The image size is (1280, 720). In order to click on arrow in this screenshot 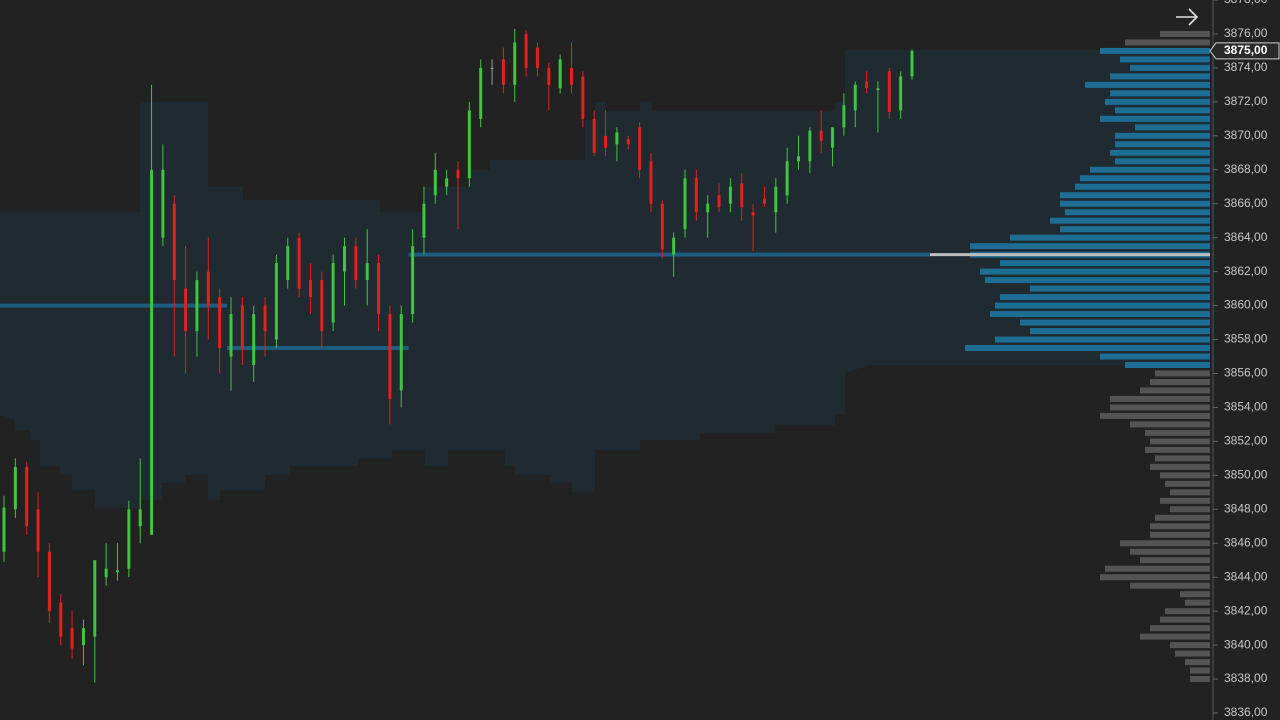, I will do `click(1187, 17)`.